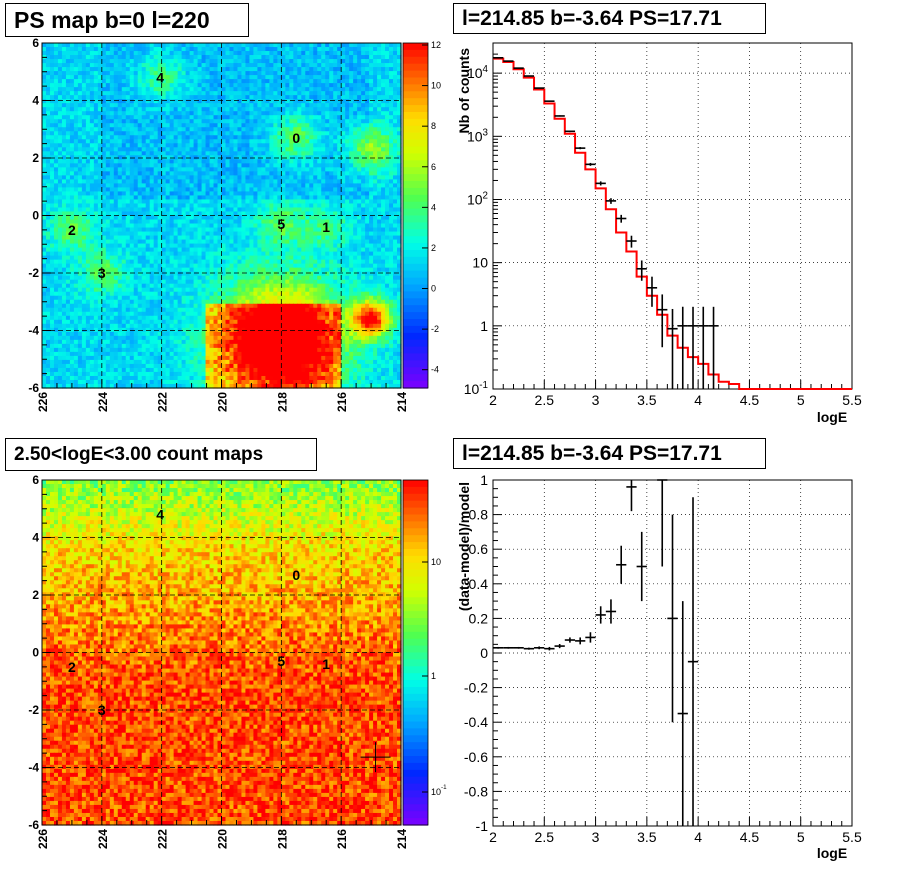 Image resolution: width=898 pixels, height=871 pixels. I want to click on residuals-x-tick-label: 5, so click(801, 837).